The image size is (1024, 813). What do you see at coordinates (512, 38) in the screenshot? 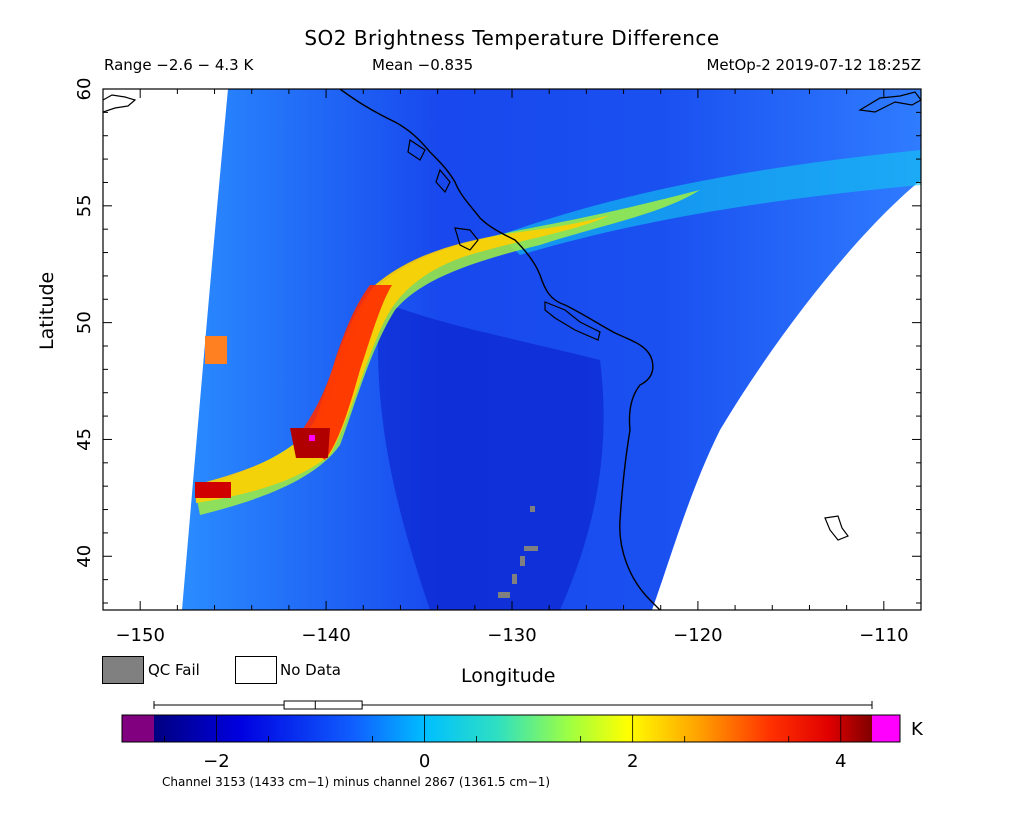
I see `chart-title: SO2 Brightness Temperature Difference` at bounding box center [512, 38].